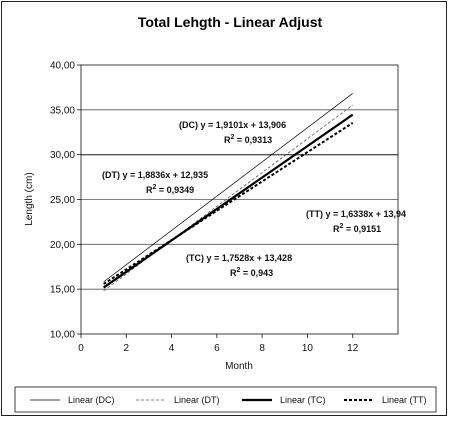 Image resolution: width=450 pixels, height=421 pixels. What do you see at coordinates (170, 189) in the screenshot?
I see `r2-dt: R2 = 0,9349` at bounding box center [170, 189].